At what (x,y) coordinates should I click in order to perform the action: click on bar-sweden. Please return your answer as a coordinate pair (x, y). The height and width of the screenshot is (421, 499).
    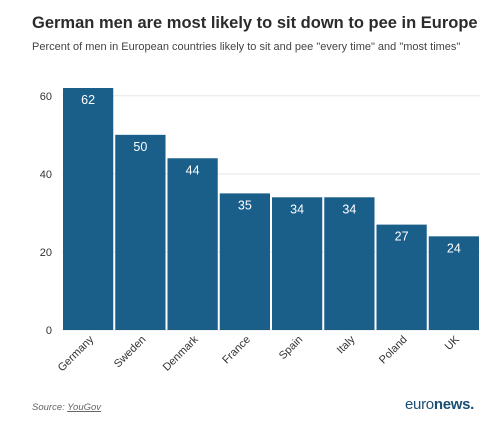
    Looking at the image, I should click on (140, 232).